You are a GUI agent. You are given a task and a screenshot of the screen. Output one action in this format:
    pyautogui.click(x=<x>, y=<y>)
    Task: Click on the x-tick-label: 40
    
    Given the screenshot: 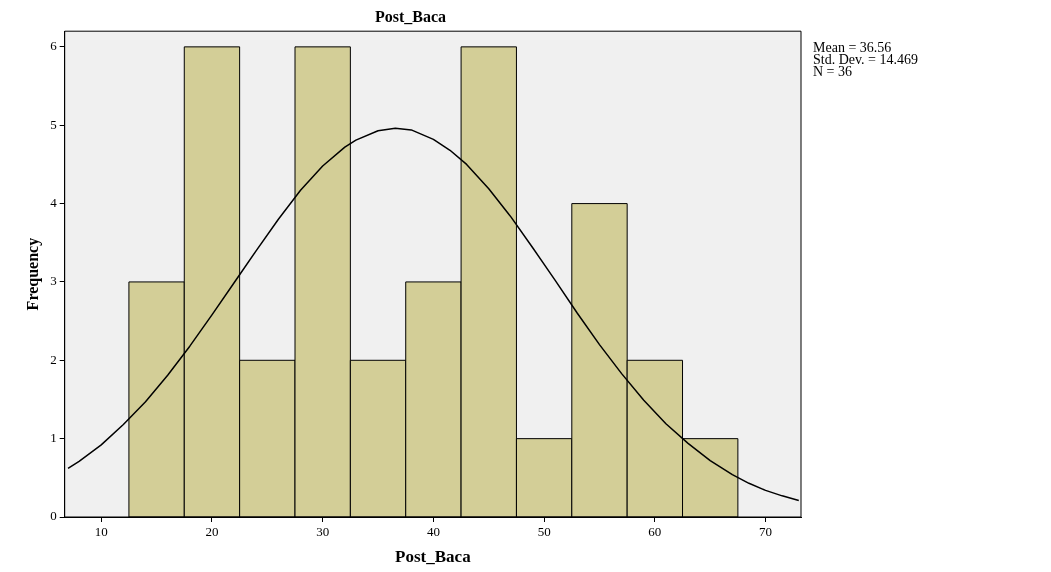 What is the action you would take?
    pyautogui.click(x=433, y=532)
    